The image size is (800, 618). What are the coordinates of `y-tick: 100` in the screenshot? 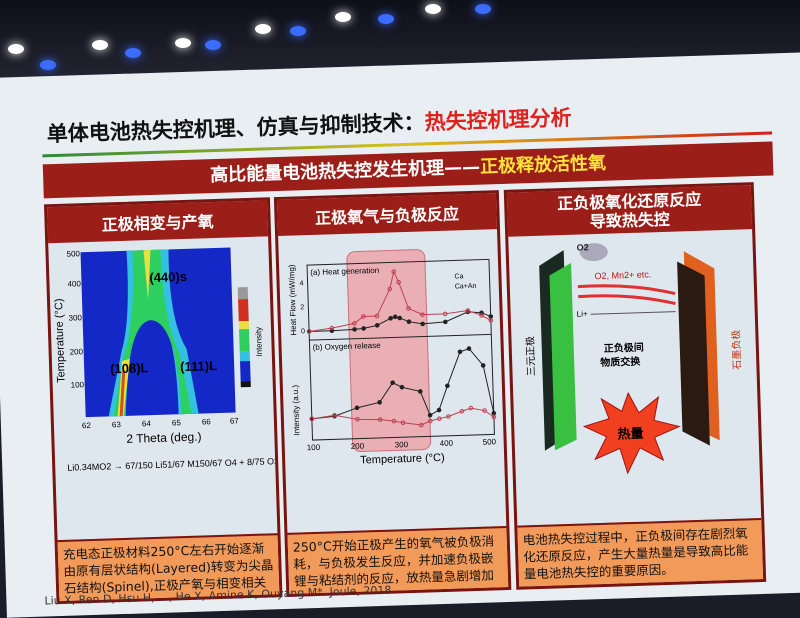 It's located at (78, 384).